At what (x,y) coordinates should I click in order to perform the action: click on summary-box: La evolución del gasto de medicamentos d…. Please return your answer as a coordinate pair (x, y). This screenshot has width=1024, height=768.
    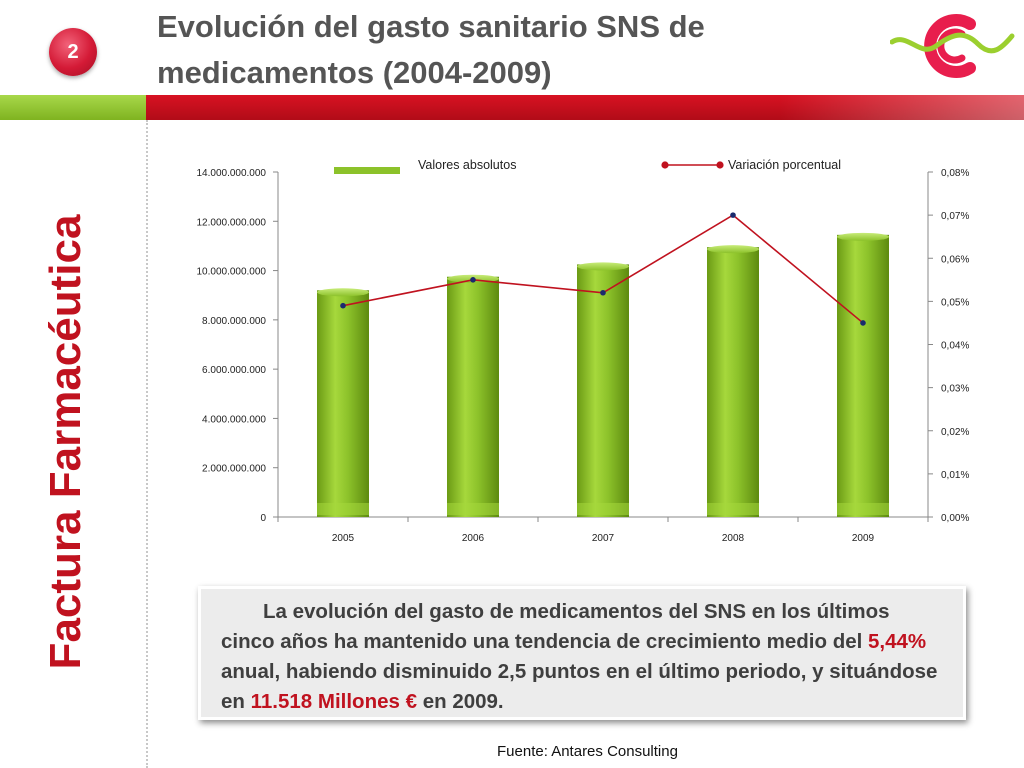
    Looking at the image, I should click on (582, 653).